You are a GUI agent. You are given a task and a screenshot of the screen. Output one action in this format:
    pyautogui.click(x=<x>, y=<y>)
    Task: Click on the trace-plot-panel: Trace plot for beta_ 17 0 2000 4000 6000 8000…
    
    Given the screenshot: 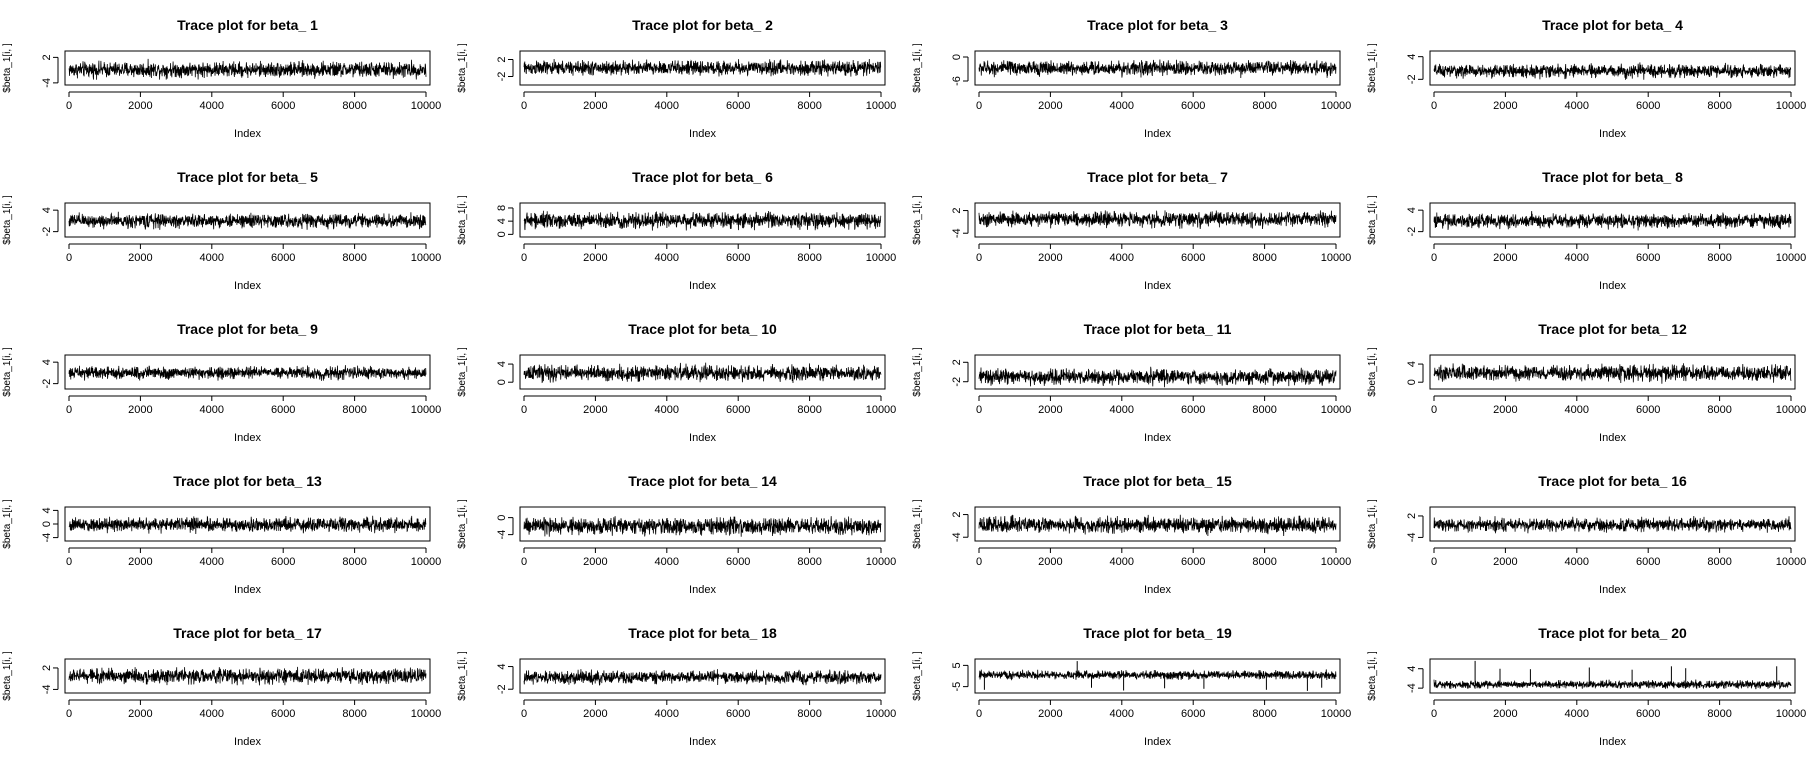 What is the action you would take?
    pyautogui.click(x=227, y=684)
    